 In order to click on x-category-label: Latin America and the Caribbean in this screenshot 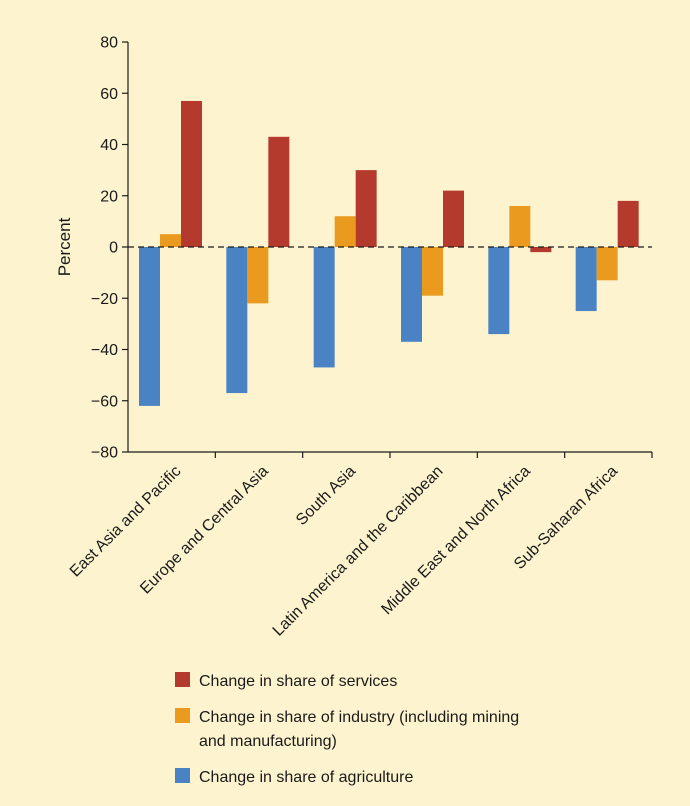, I will do `click(358, 551)`.